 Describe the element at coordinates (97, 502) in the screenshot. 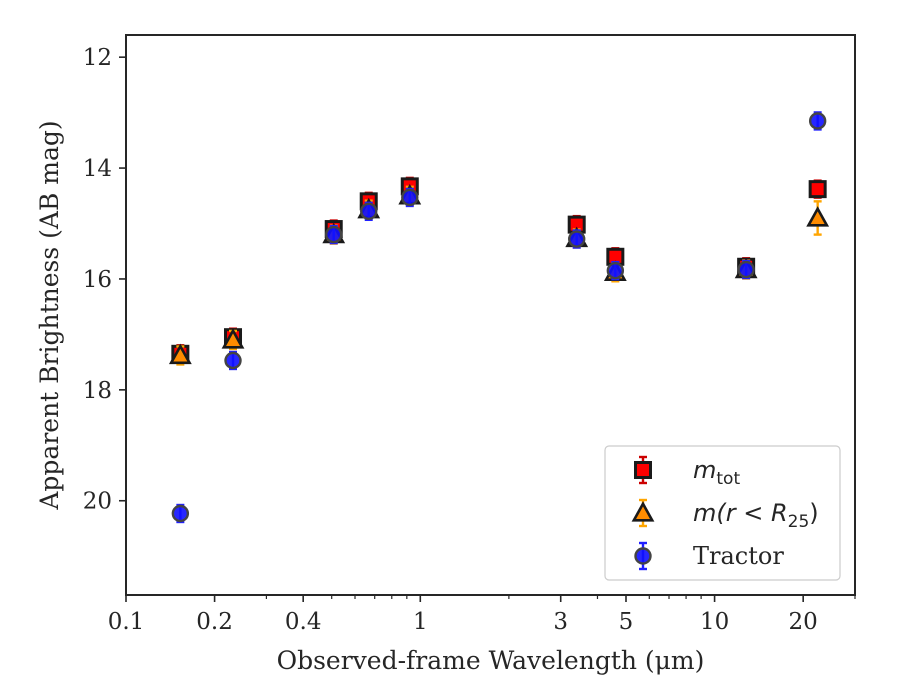

I see `y-tick-label: 20` at that location.